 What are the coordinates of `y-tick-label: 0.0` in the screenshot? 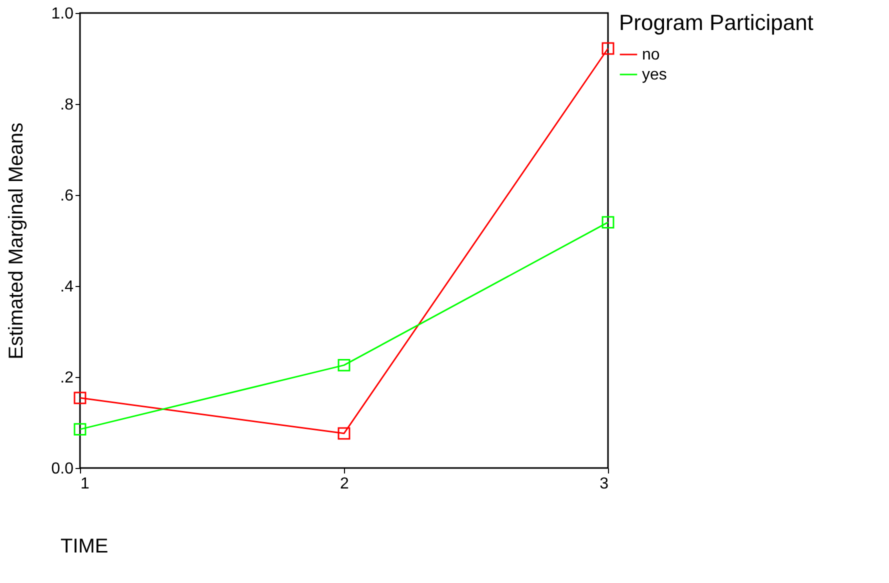 It's located at (62, 469).